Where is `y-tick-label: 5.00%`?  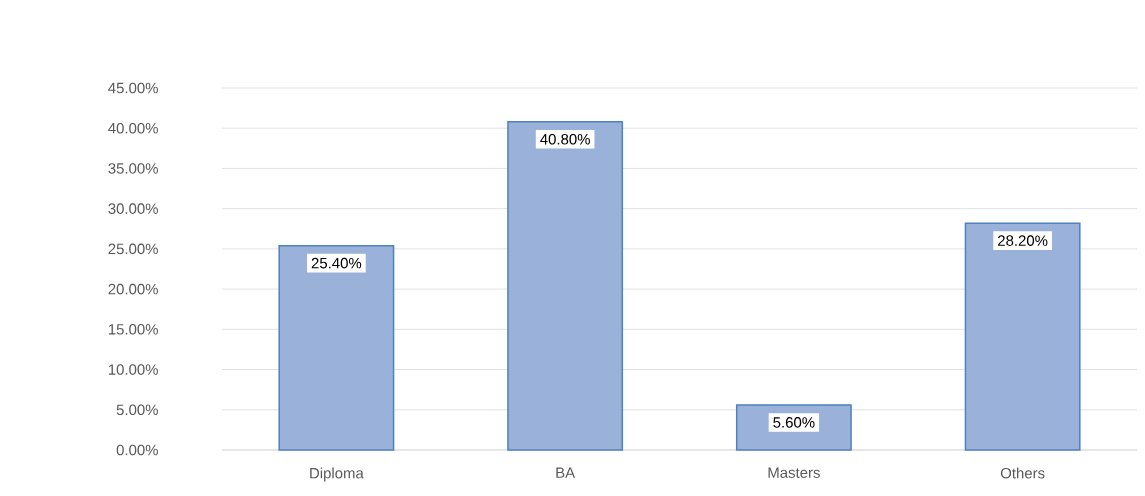
y-tick-label: 5.00% is located at coordinates (137, 410).